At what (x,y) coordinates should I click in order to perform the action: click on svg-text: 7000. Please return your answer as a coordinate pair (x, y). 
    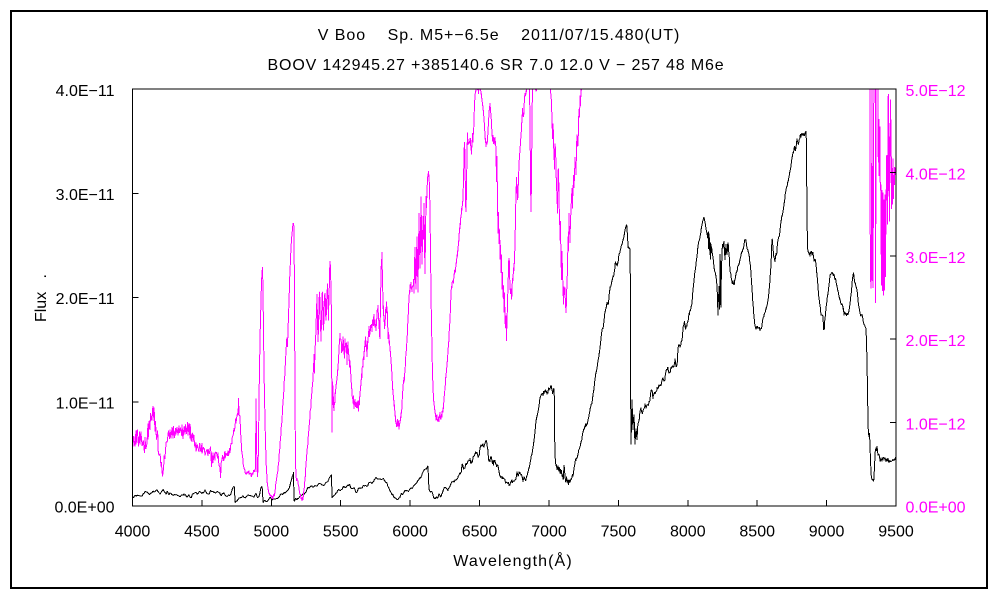
    Looking at the image, I should click on (549, 532).